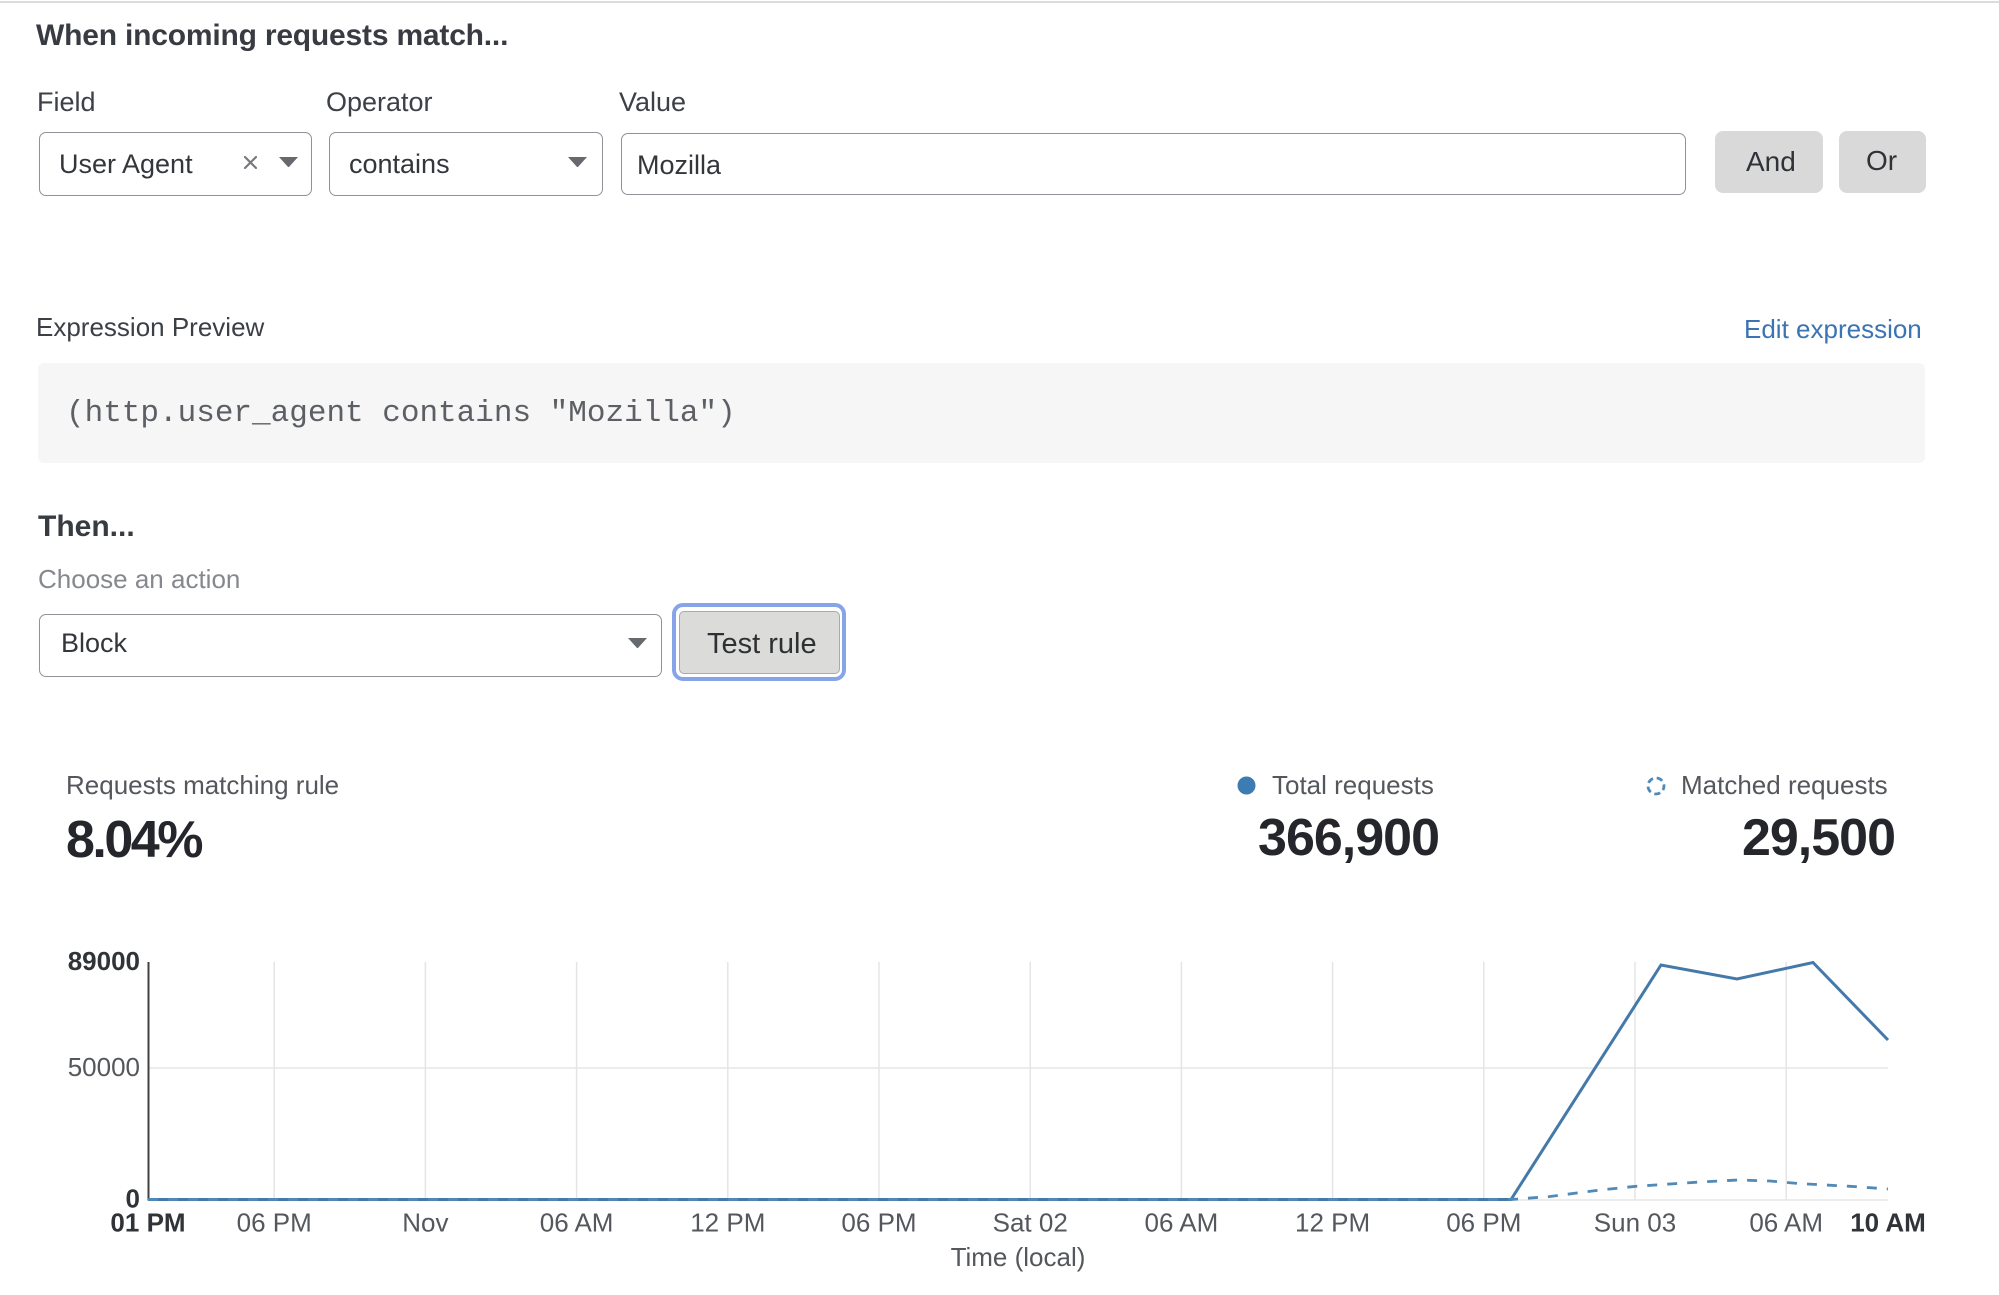 The image size is (1999, 1295). Describe the element at coordinates (147, 1223) in the screenshot. I see `svg-text: 01 PM` at that location.